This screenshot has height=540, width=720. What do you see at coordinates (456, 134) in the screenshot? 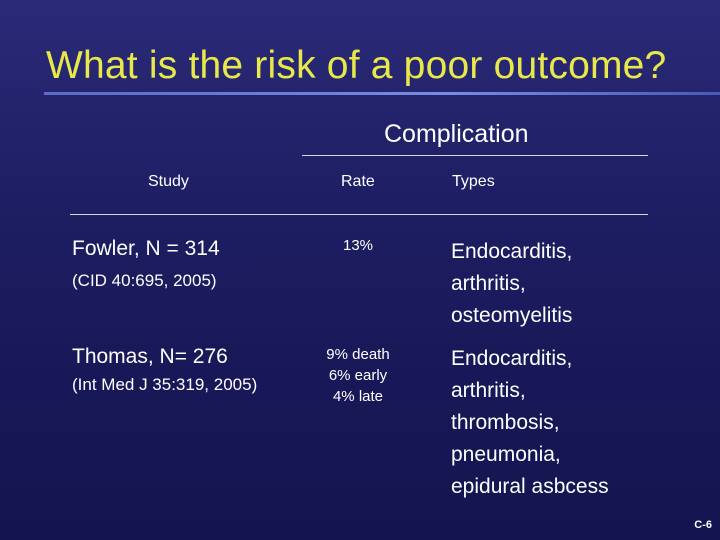
I see `complication-group-header: Complication` at bounding box center [456, 134].